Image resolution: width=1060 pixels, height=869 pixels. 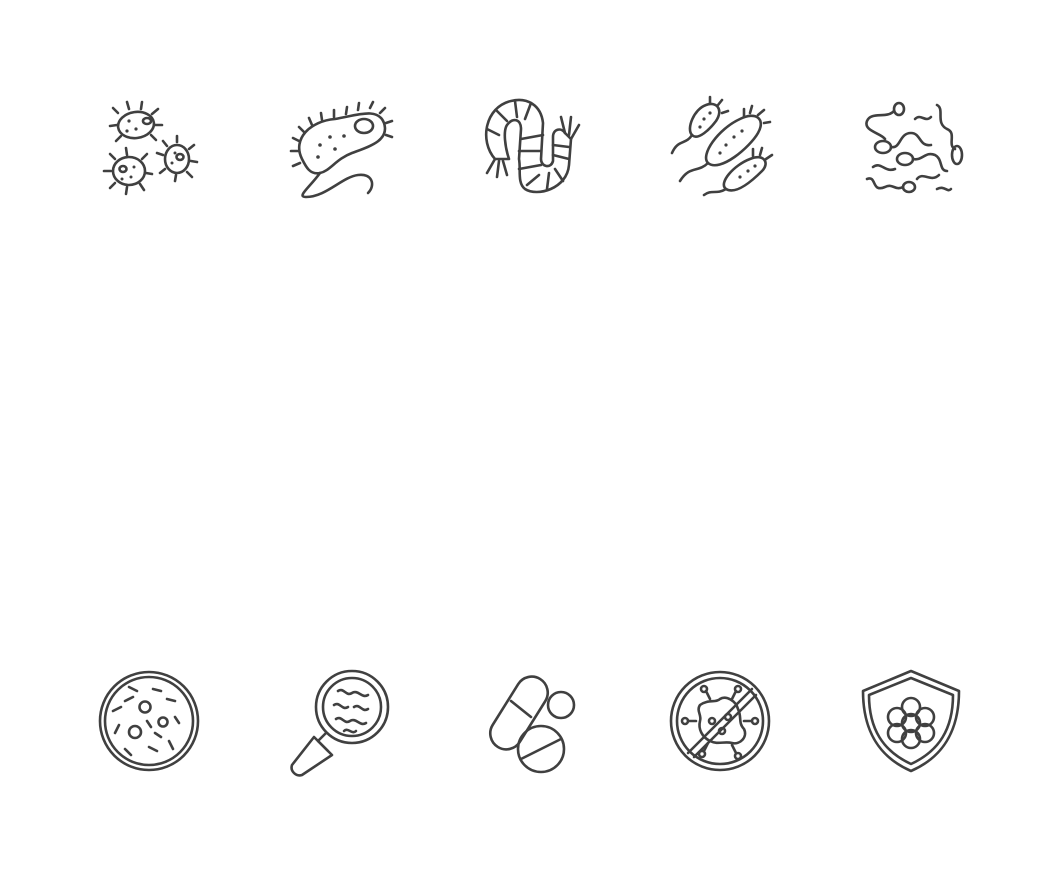 What do you see at coordinates (149, 149) in the screenshot?
I see `bacteria-colony-icon` at bounding box center [149, 149].